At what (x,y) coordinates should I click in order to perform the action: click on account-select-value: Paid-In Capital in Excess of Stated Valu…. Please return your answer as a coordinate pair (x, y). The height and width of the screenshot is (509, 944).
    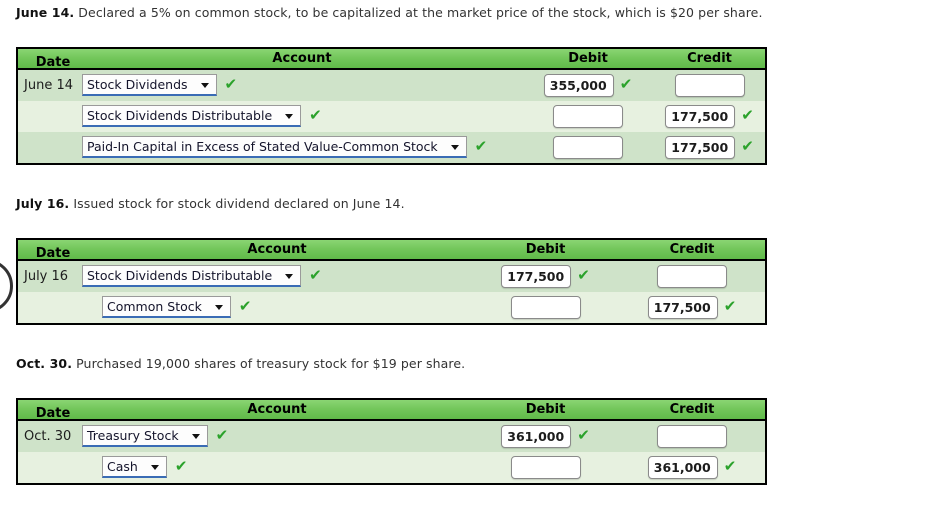
    Looking at the image, I should click on (262, 146).